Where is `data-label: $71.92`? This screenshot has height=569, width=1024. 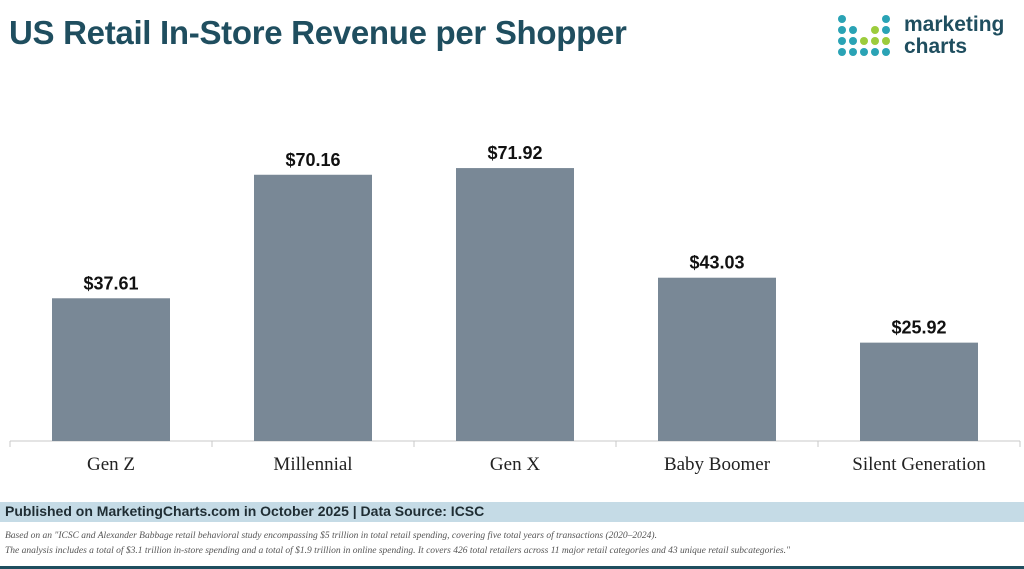
data-label: $71.92 is located at coordinates (514, 153).